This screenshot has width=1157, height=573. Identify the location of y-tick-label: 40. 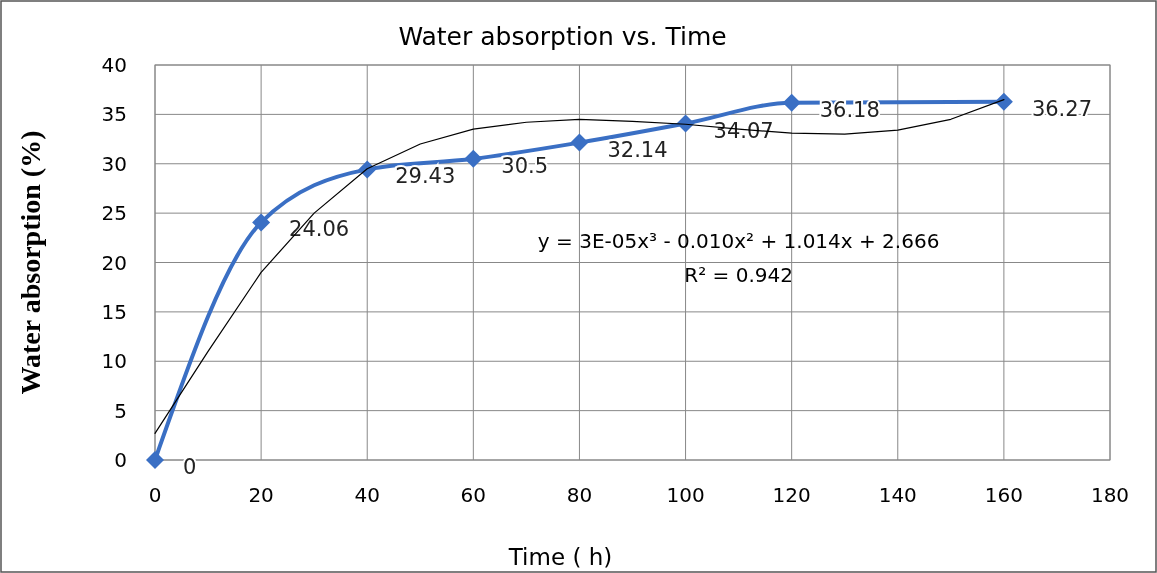
(114, 65).